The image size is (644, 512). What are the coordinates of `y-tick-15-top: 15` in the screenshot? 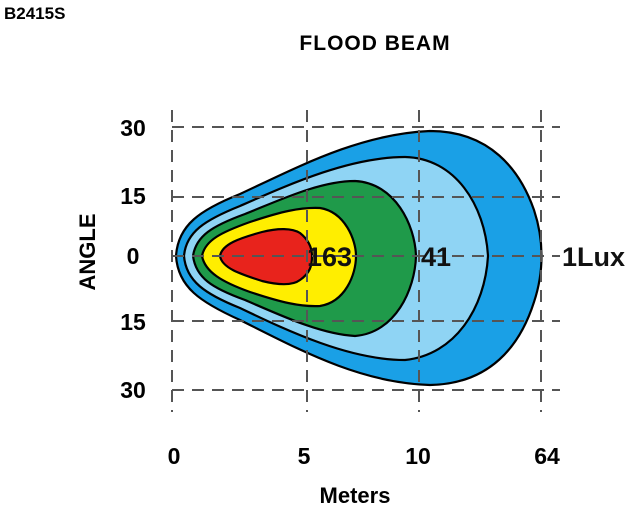 It's located at (133, 196).